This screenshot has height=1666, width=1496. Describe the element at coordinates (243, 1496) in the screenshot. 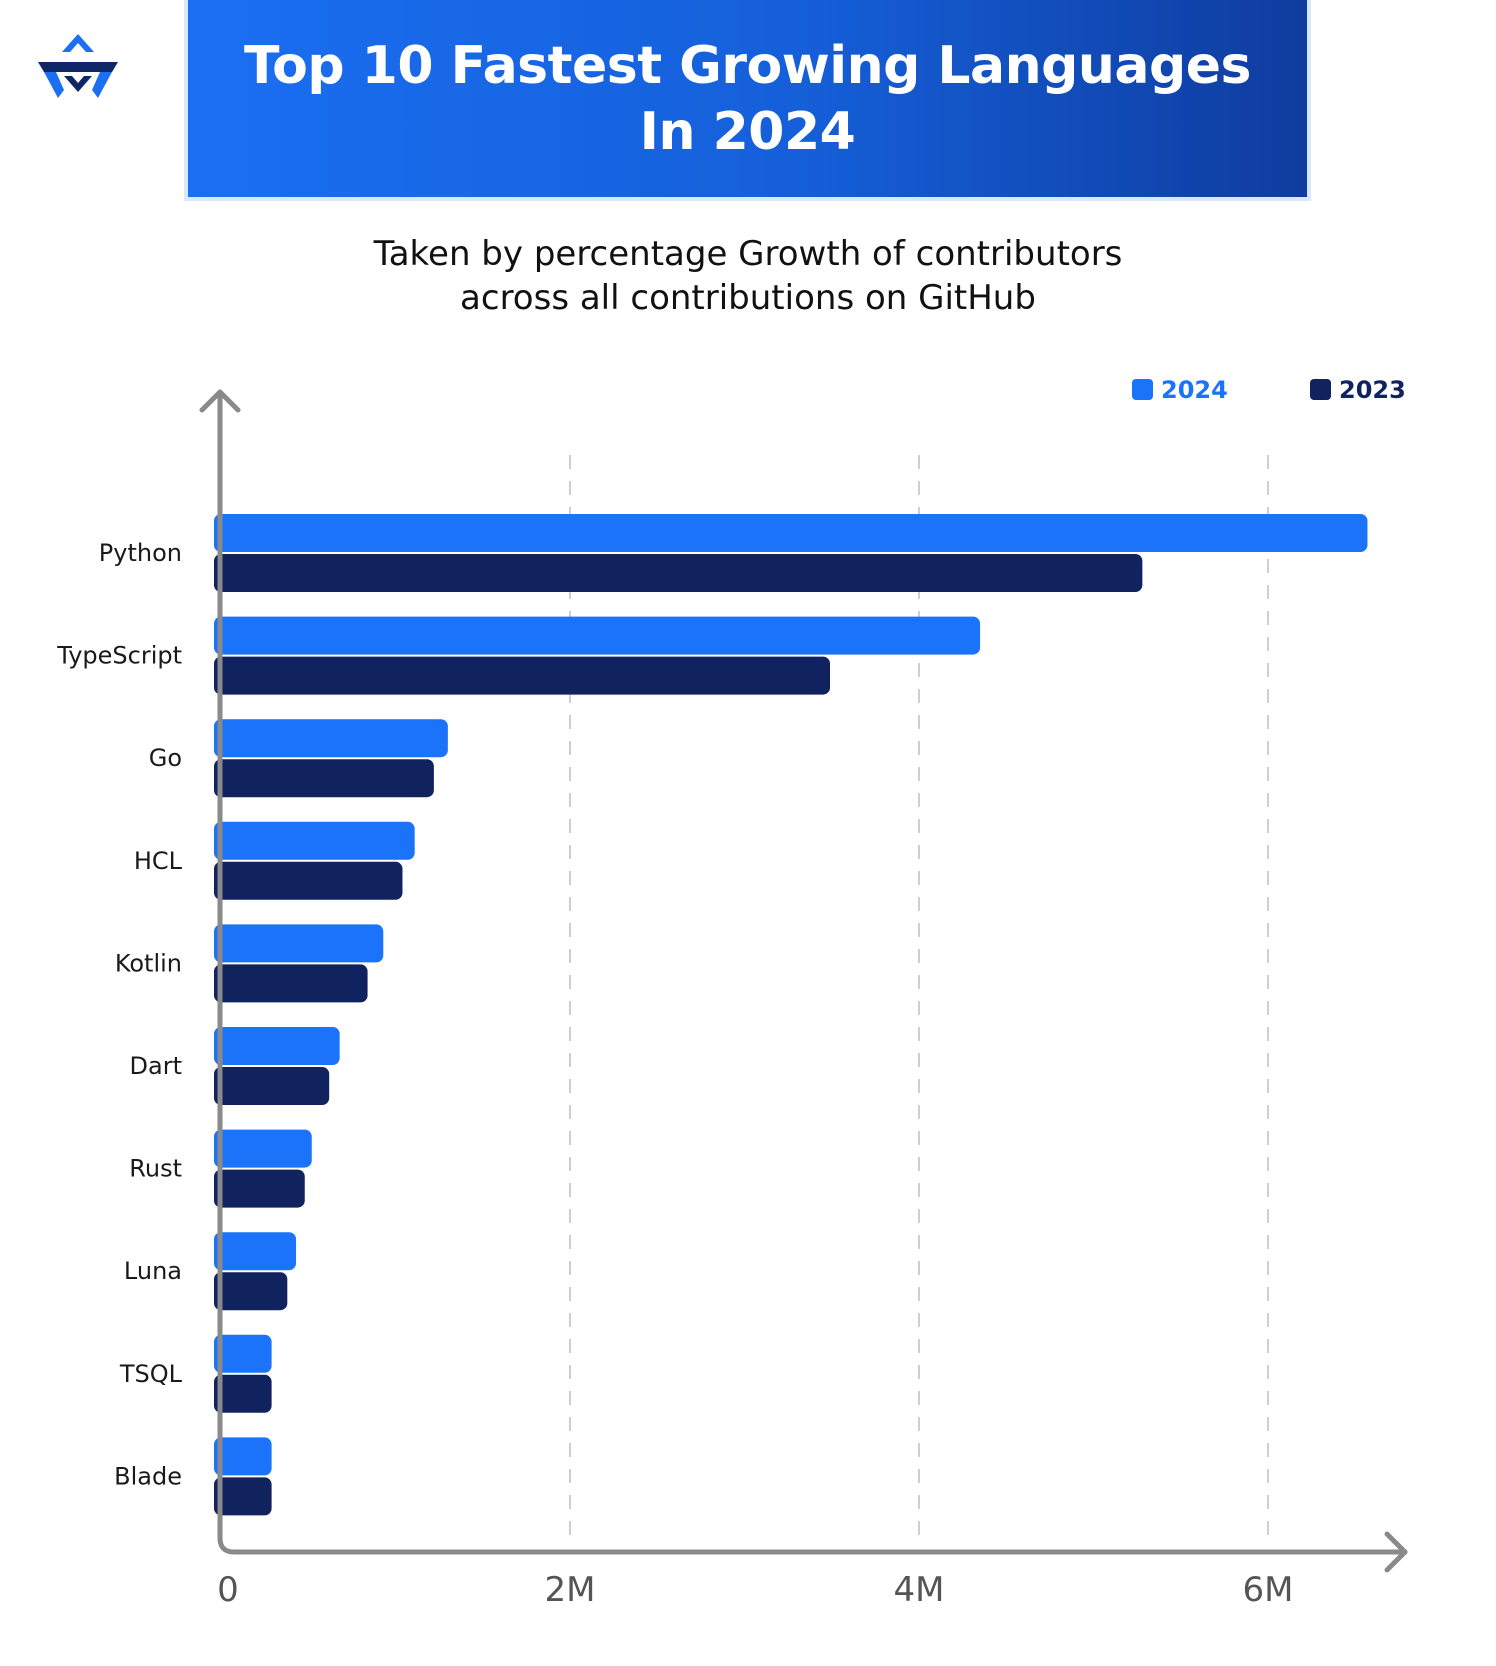

I see `bar-blade-2023` at that location.